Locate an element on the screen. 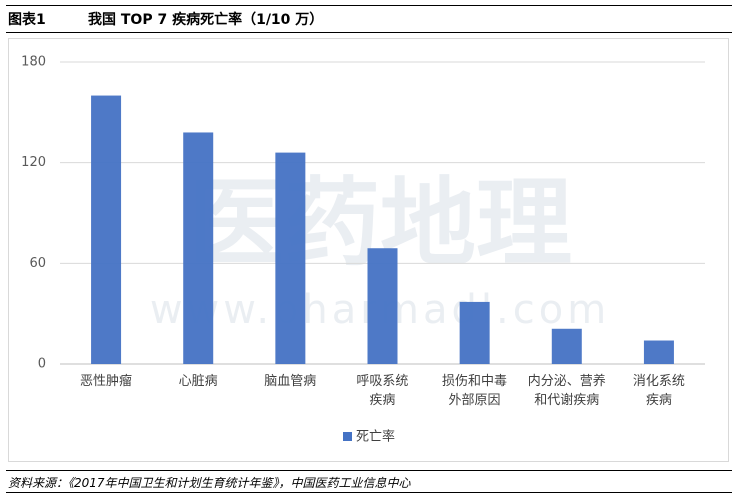 This screenshot has width=739, height=499. y-tick-label: 120 is located at coordinates (33, 162).